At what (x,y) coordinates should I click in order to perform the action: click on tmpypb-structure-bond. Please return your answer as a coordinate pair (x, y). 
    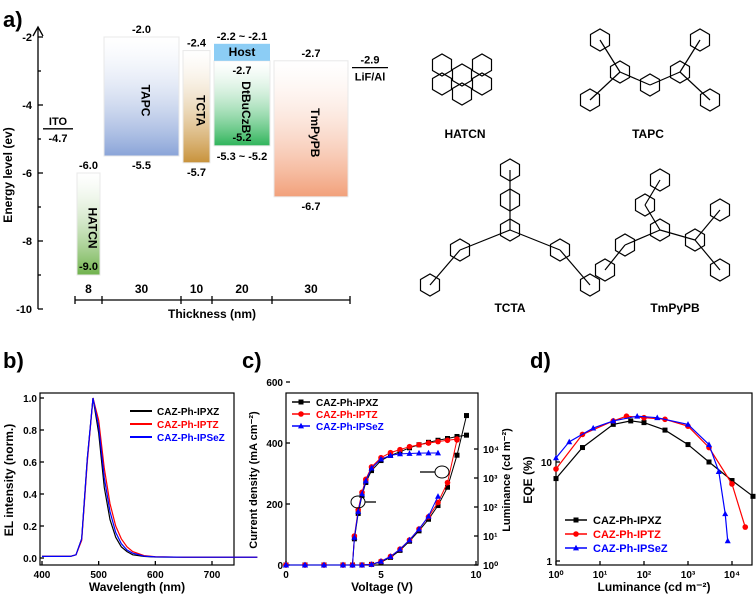
    Looking at the image, I should click on (642, 237).